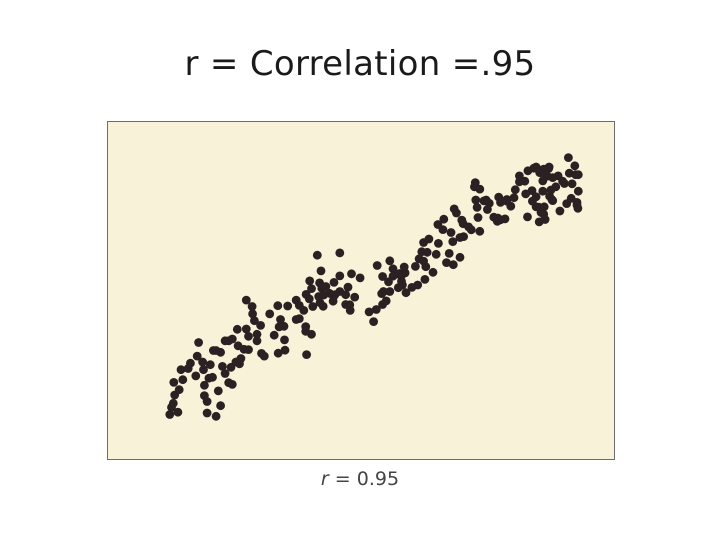 The height and width of the screenshot is (540, 720). I want to click on correlation-caption: r = 0.95, so click(360, 479).